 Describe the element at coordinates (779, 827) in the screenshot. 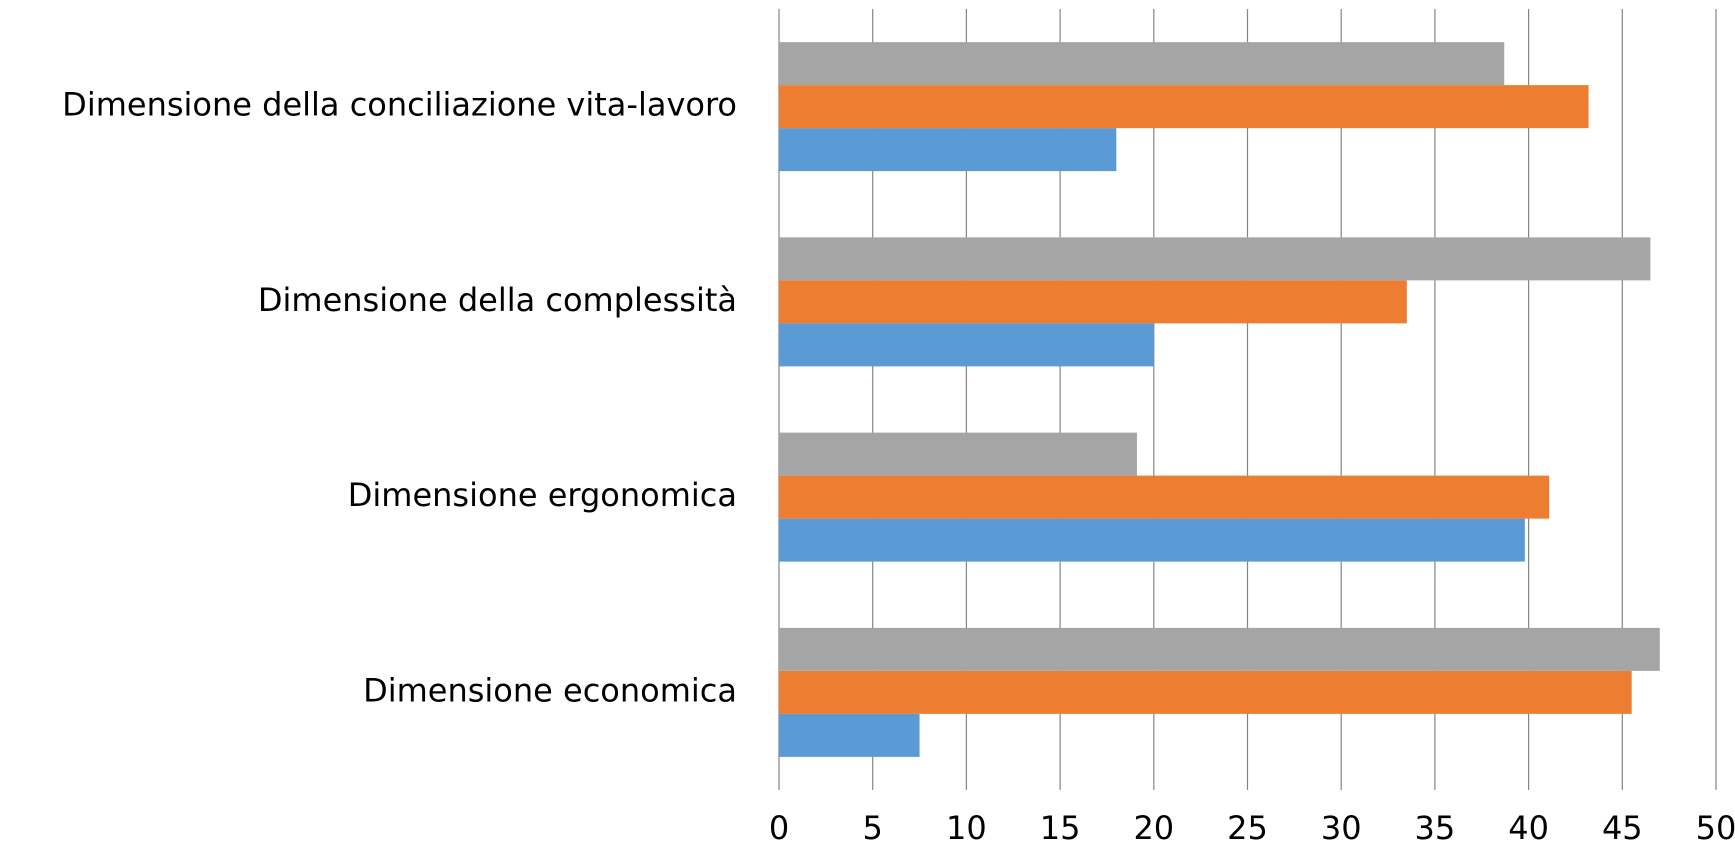

I see `x-tick-label: 0` at that location.